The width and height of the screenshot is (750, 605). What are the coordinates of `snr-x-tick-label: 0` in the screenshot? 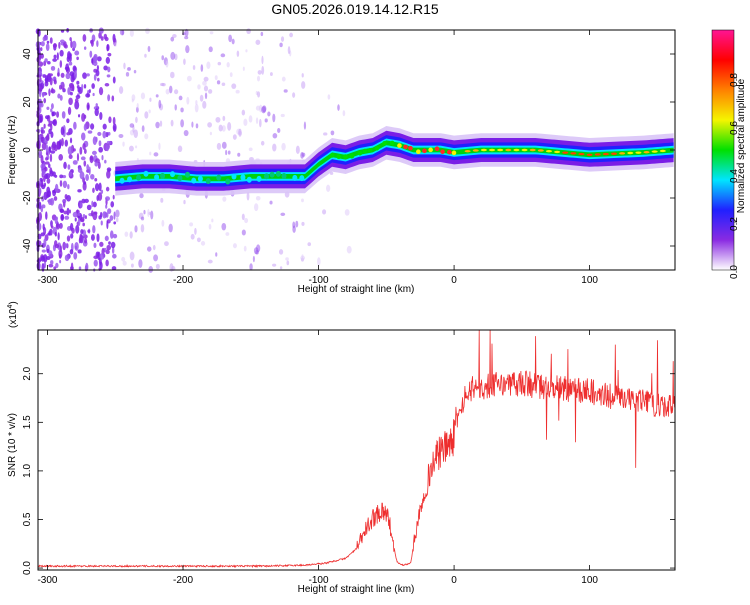 It's located at (454, 580).